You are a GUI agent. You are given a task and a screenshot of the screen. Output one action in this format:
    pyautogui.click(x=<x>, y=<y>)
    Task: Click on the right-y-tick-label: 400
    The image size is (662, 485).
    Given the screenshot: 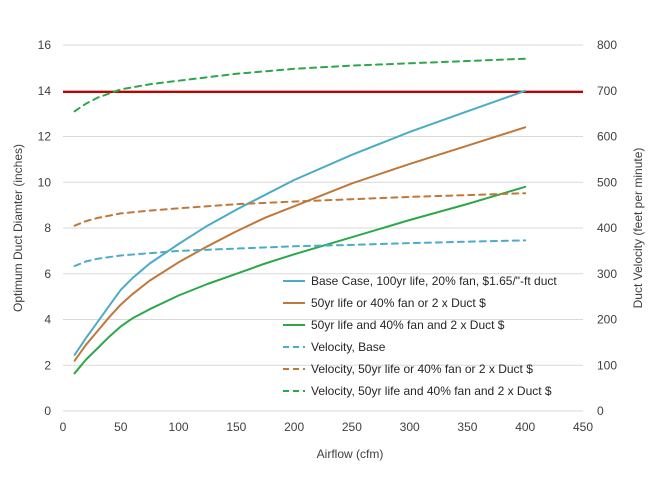 What is the action you would take?
    pyautogui.click(x=607, y=228)
    